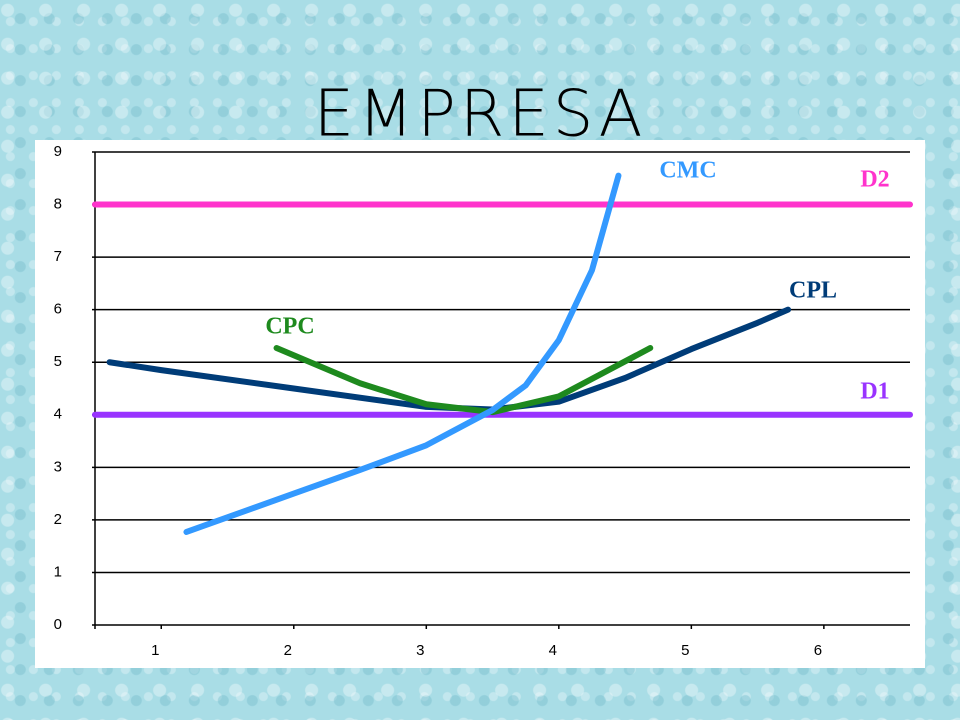  I want to click on y-tick-label: 7, so click(58, 256).